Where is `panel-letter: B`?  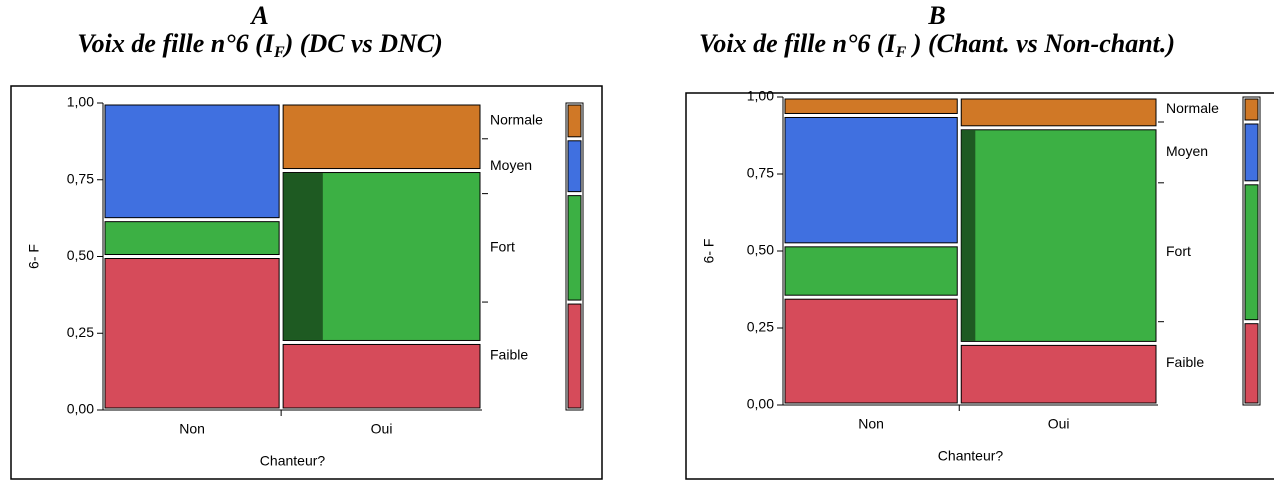 panel-letter: B is located at coordinates (936, 15).